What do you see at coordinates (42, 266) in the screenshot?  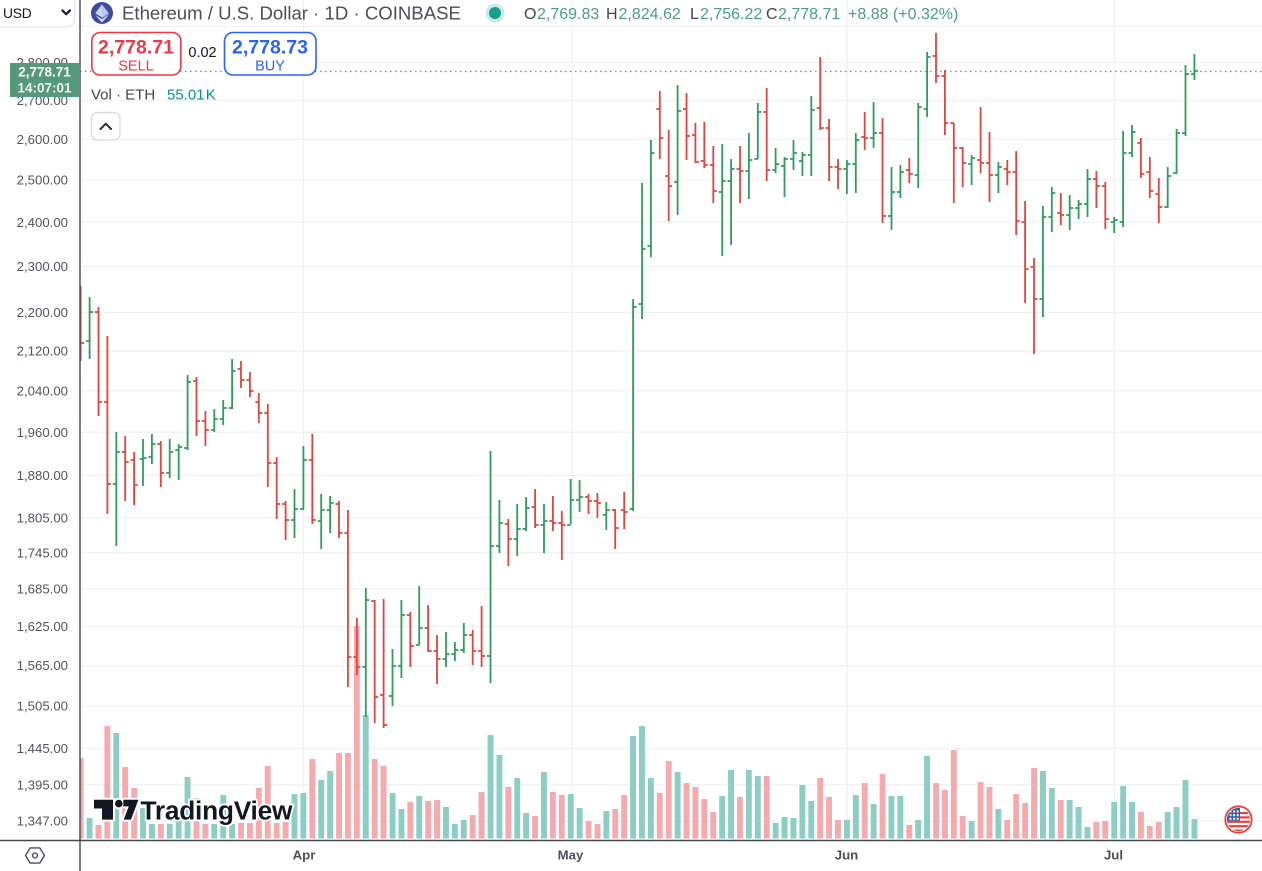 I see `svg-text: 2,300.00` at bounding box center [42, 266].